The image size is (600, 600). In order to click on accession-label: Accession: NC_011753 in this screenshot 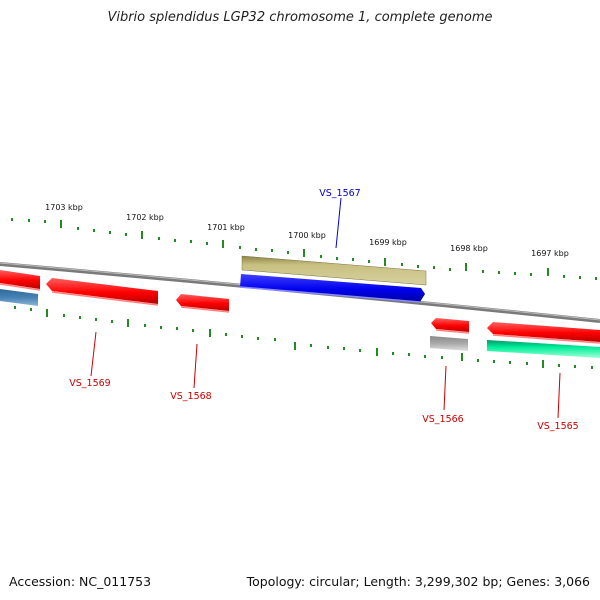, I will do `click(80, 581)`.